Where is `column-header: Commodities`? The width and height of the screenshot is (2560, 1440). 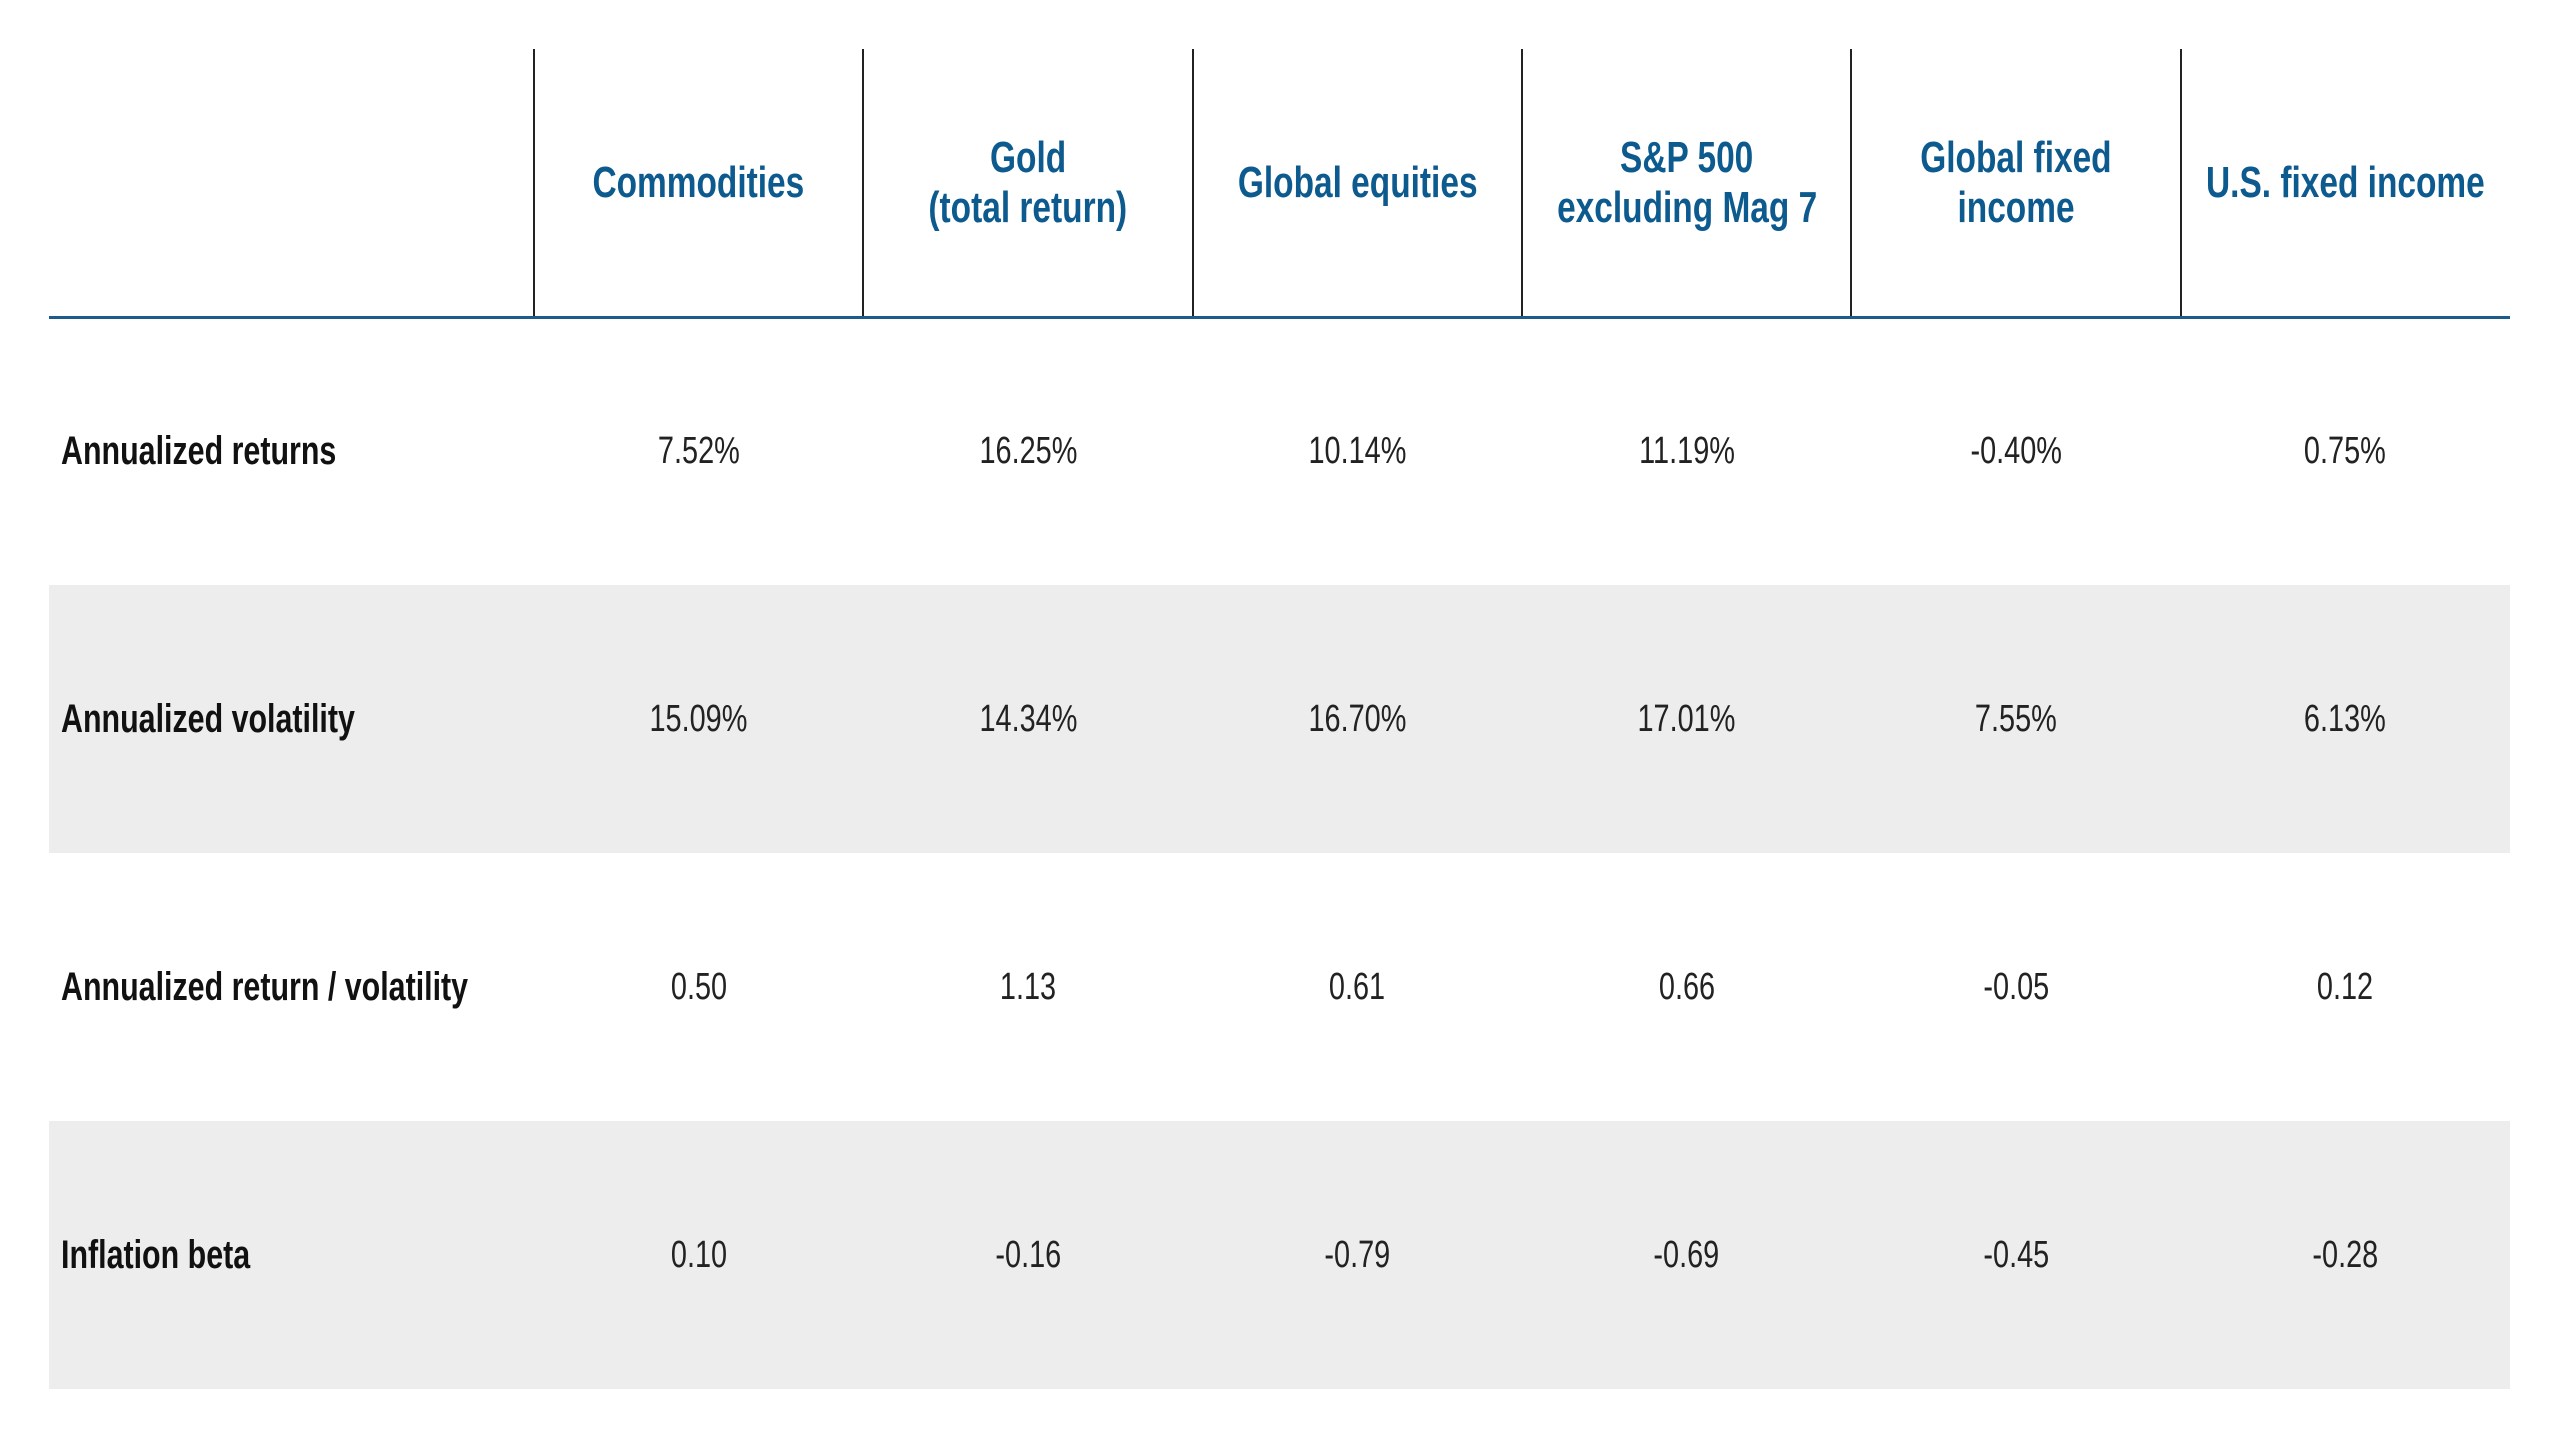 column-header: Commodities is located at coordinates (698, 183).